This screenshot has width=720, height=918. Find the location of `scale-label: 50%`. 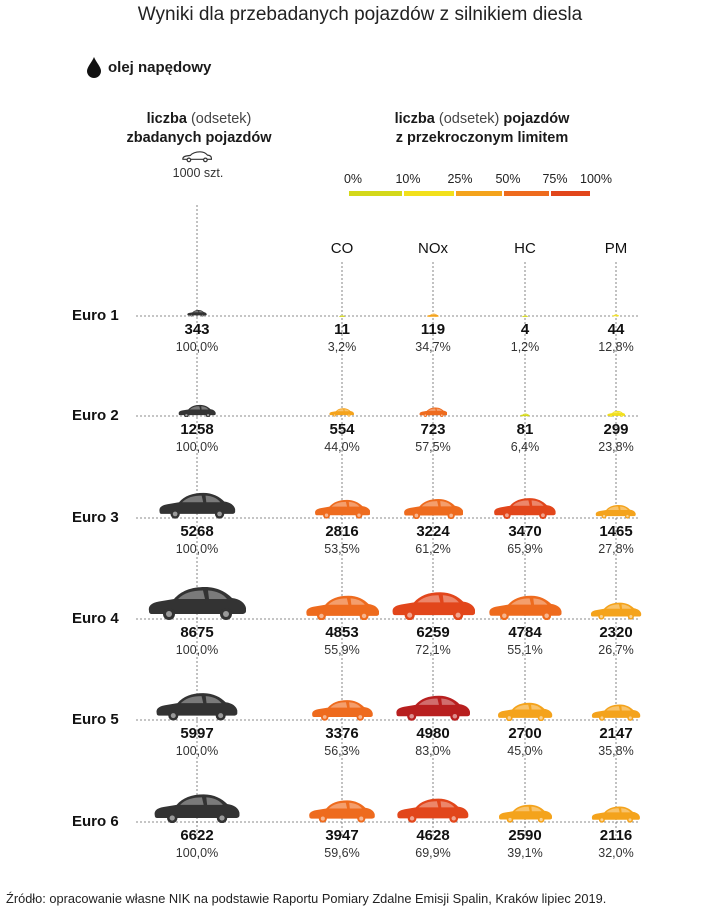

scale-label: 50% is located at coordinates (508, 179).